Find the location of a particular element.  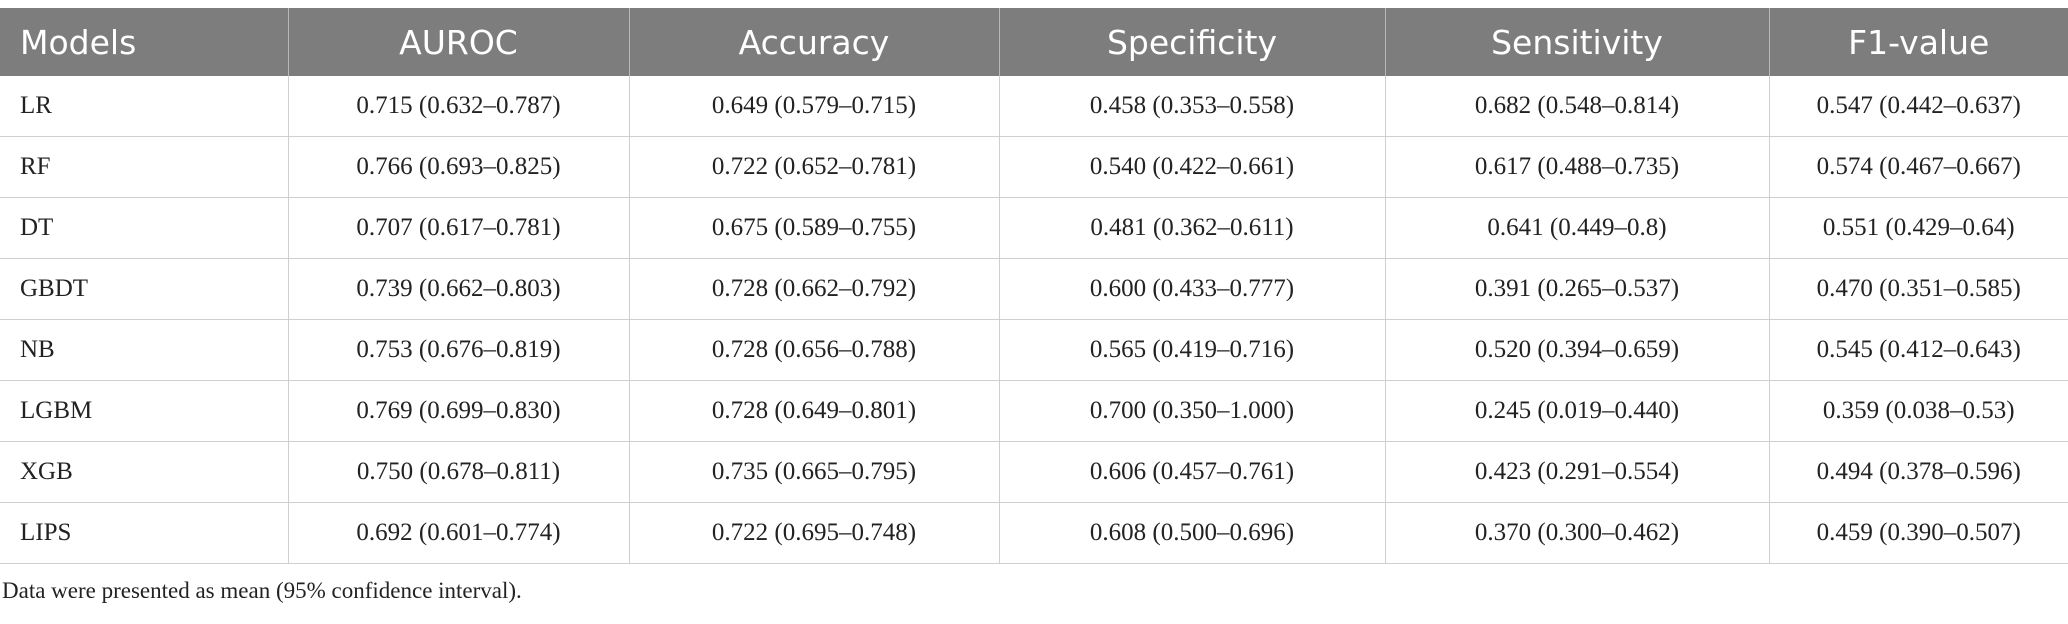

header-sensitivity: Sensitivity is located at coordinates (1576, 42).